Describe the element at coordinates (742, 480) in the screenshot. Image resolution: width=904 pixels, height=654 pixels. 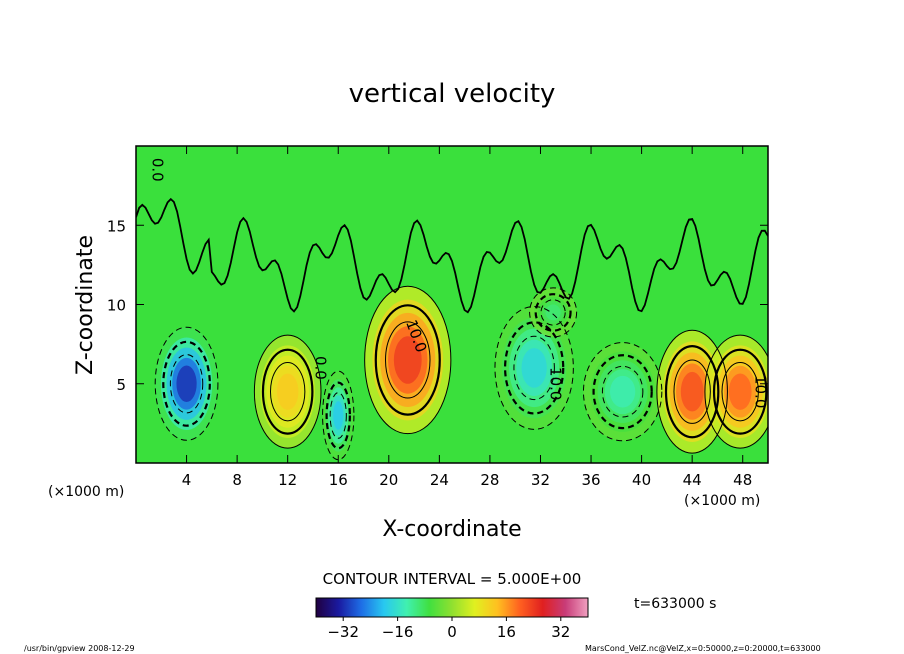
I see `x-tick-label: 48` at that location.